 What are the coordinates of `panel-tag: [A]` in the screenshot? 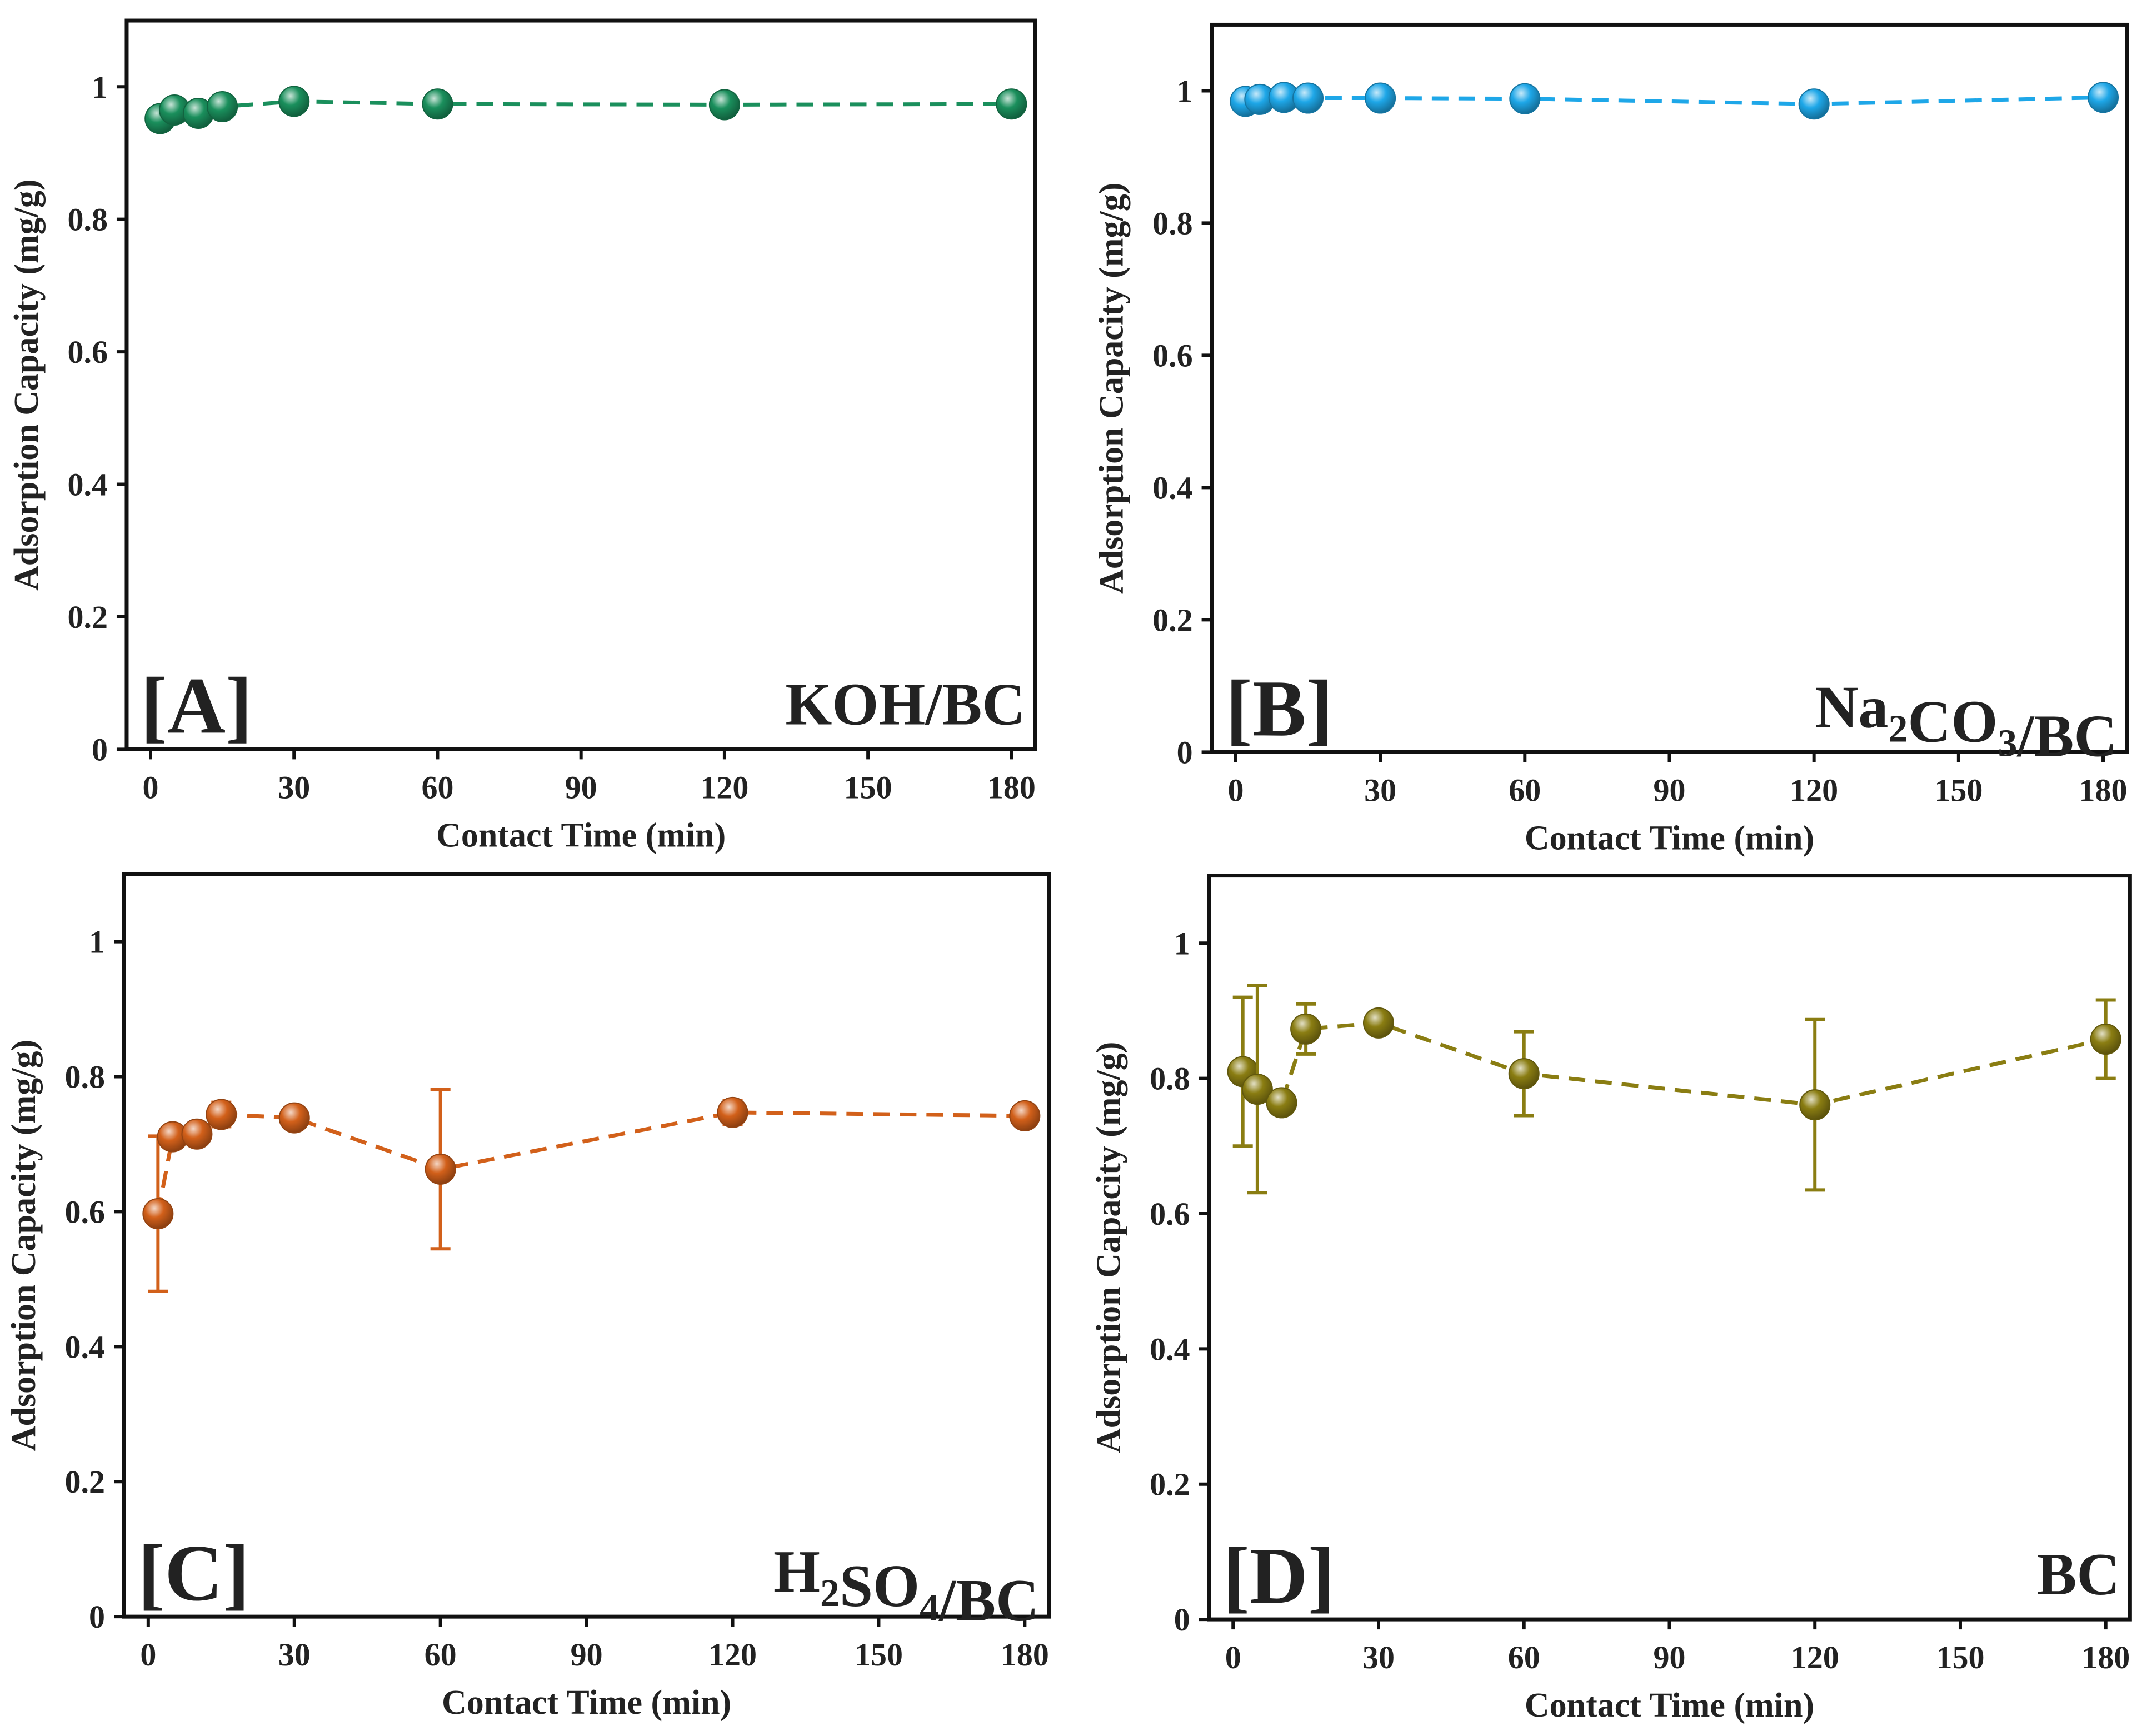 It's located at (196, 705).